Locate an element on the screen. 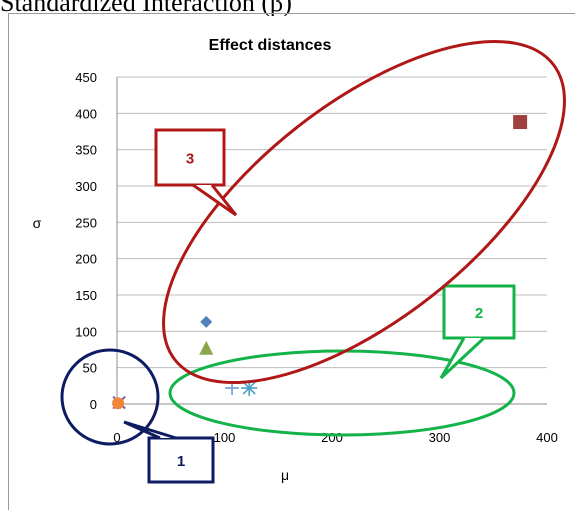 The image size is (577, 510). x-tick-label-300: 300 is located at coordinates (440, 437).